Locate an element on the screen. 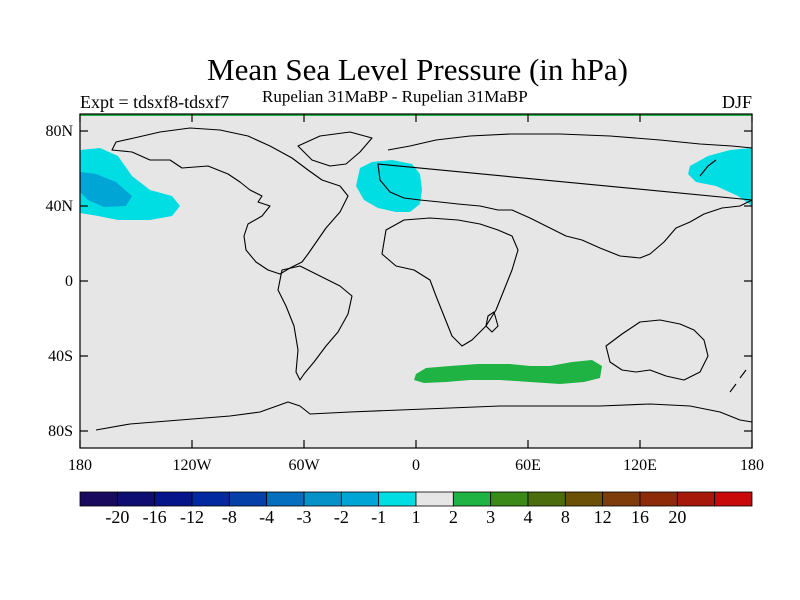  colorbar-label: -20 is located at coordinates (117, 517).